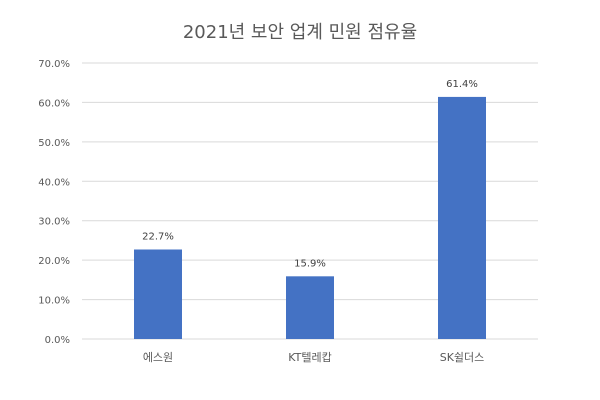 This screenshot has width=600, height=400. Describe the element at coordinates (54, 103) in the screenshot. I see `y-tick-label: 60.0%` at that location.